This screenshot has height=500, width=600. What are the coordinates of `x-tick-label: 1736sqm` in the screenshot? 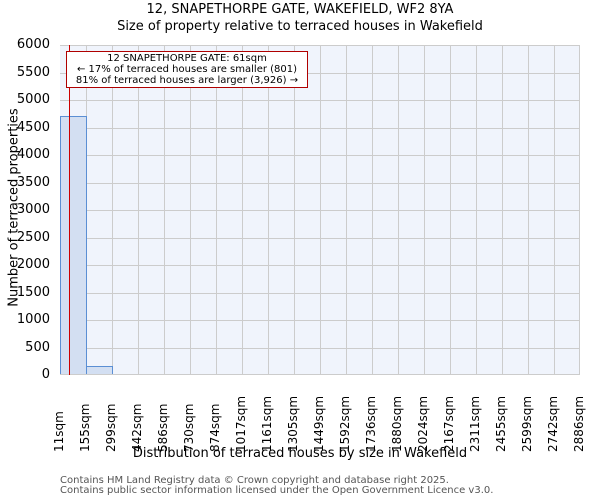 It's located at (371, 423).